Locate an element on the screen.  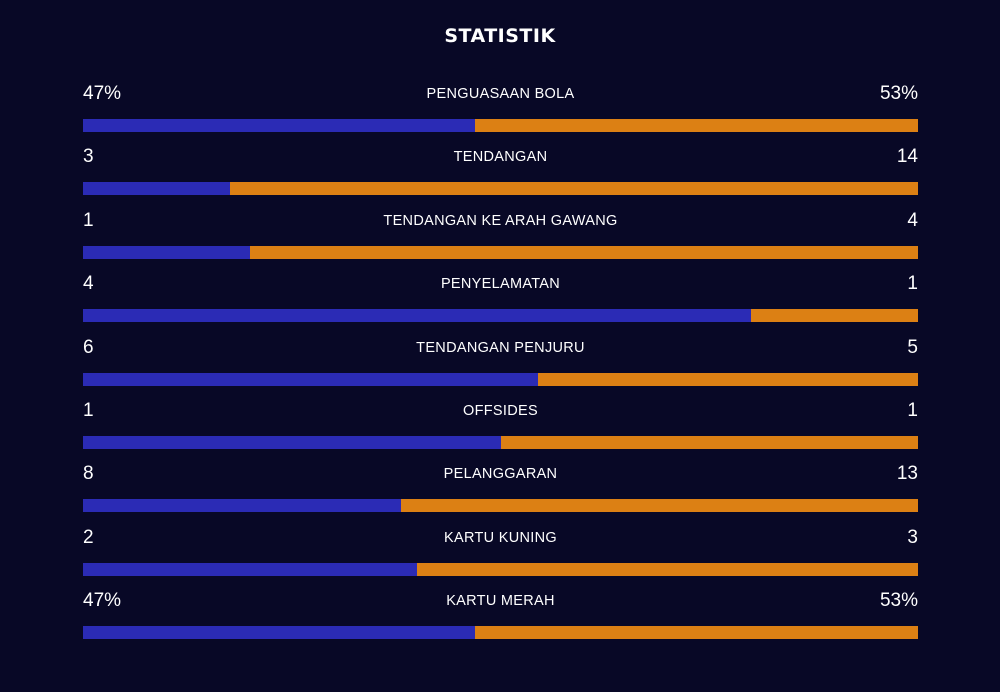
stat-label: TENDANGAN PENJURU is located at coordinates (500, 347).